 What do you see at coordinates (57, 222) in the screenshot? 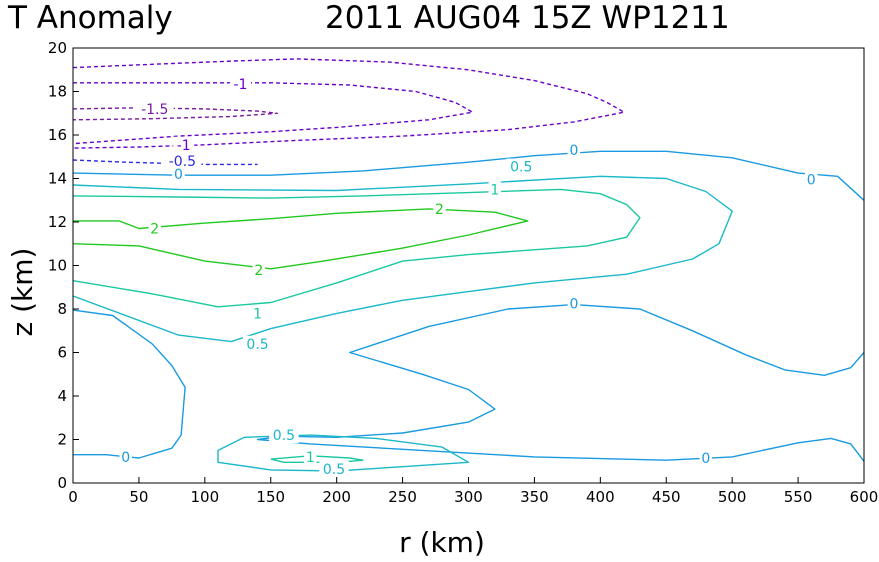
I see `y-tick-label: 12` at bounding box center [57, 222].